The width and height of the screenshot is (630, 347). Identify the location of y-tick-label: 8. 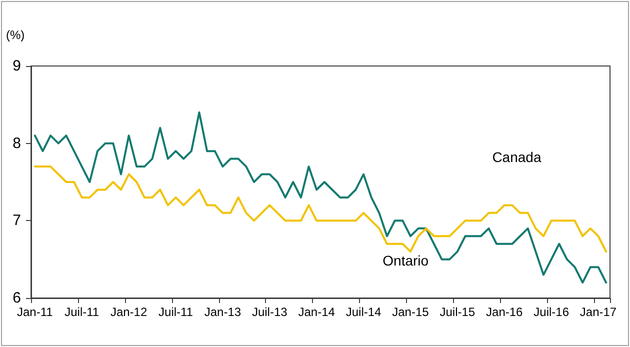
(16, 143).